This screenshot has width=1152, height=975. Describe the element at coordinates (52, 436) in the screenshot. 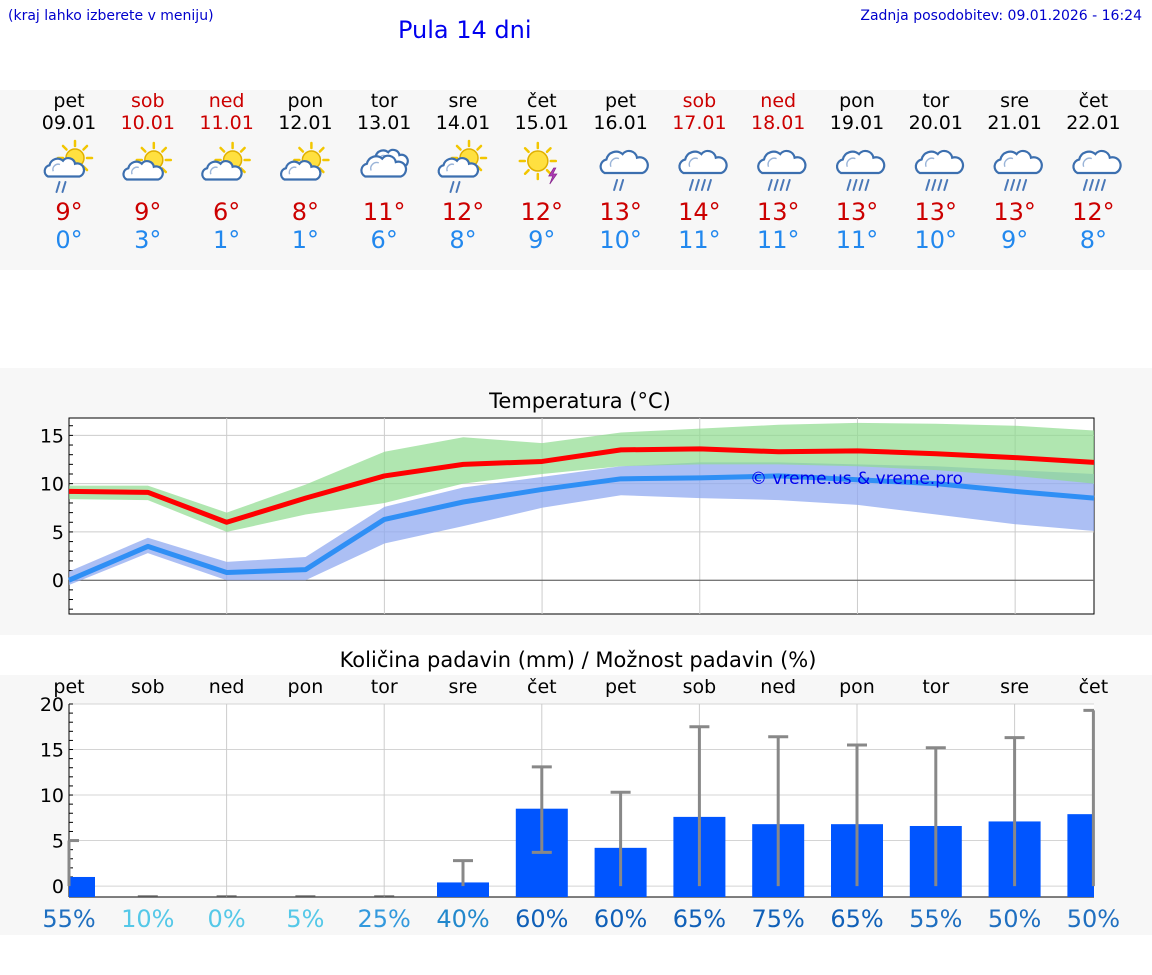

I see `temperature-tick-label: 15` at that location.